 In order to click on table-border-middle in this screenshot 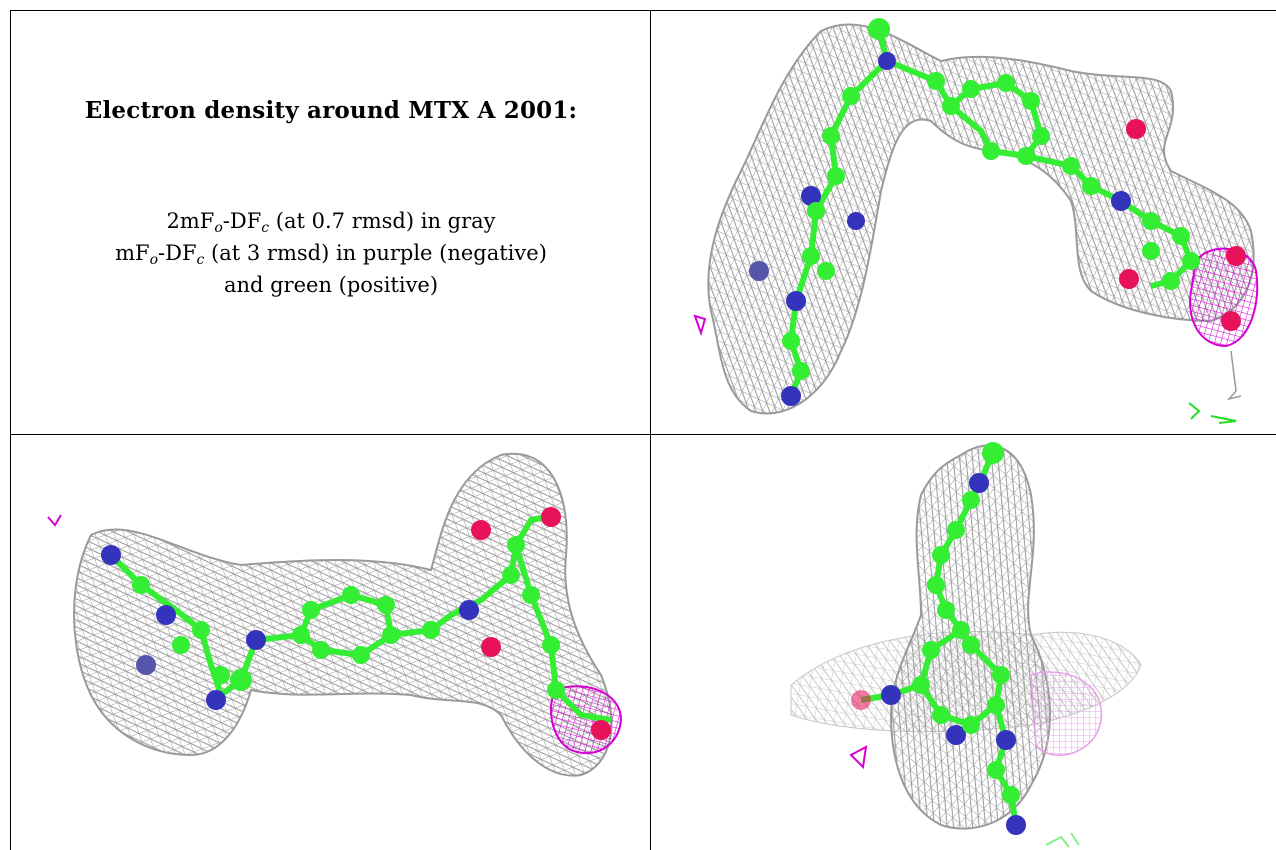, I will do `click(643, 434)`.